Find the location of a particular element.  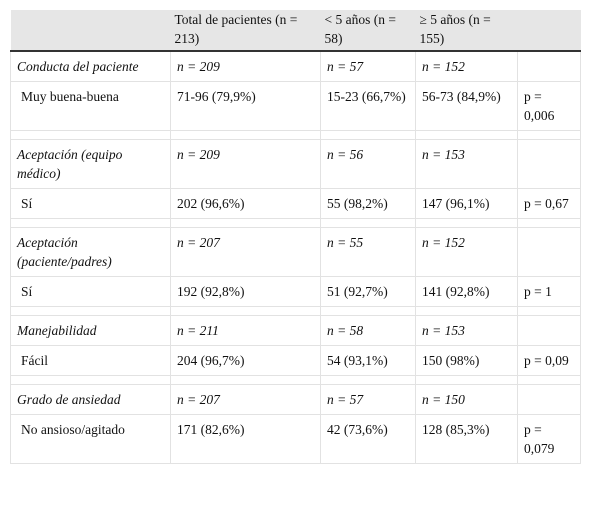

heading-cell: n = 55 is located at coordinates (368, 252).